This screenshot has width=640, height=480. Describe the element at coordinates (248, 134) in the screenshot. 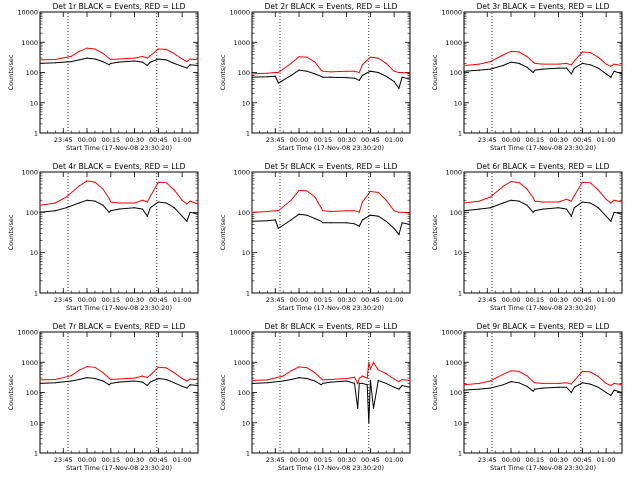

I see `y-tick-label: 1` at that location.